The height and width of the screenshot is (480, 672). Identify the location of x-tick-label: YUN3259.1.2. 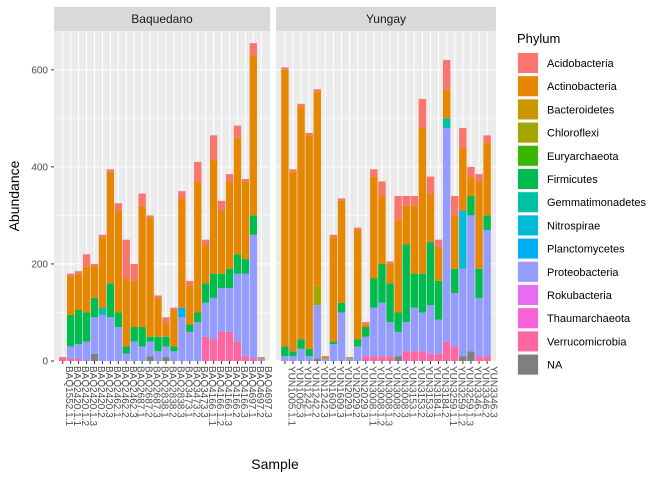
(460, 396).